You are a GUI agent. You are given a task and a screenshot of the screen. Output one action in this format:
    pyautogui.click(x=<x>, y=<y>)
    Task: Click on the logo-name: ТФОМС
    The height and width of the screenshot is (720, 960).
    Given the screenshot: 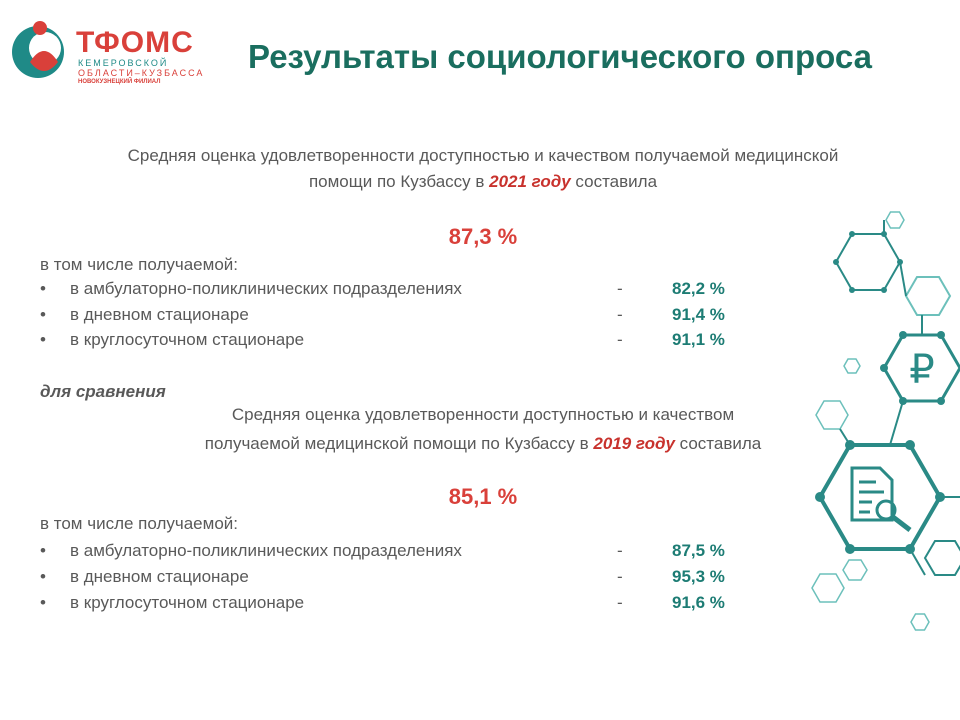 What is the action you would take?
    pyautogui.click(x=135, y=42)
    